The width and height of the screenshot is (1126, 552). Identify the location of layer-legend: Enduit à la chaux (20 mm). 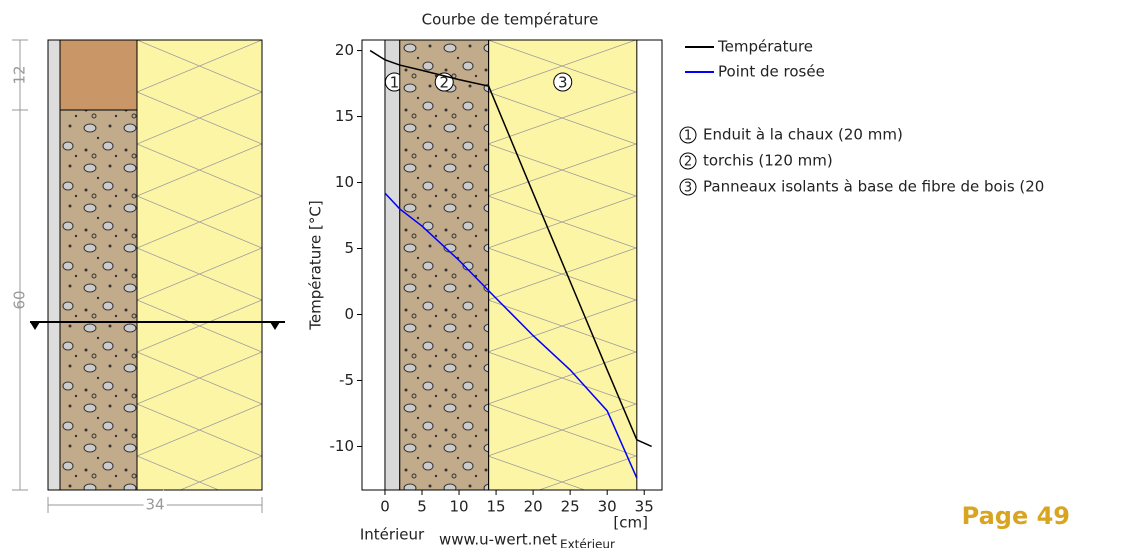
(803, 135).